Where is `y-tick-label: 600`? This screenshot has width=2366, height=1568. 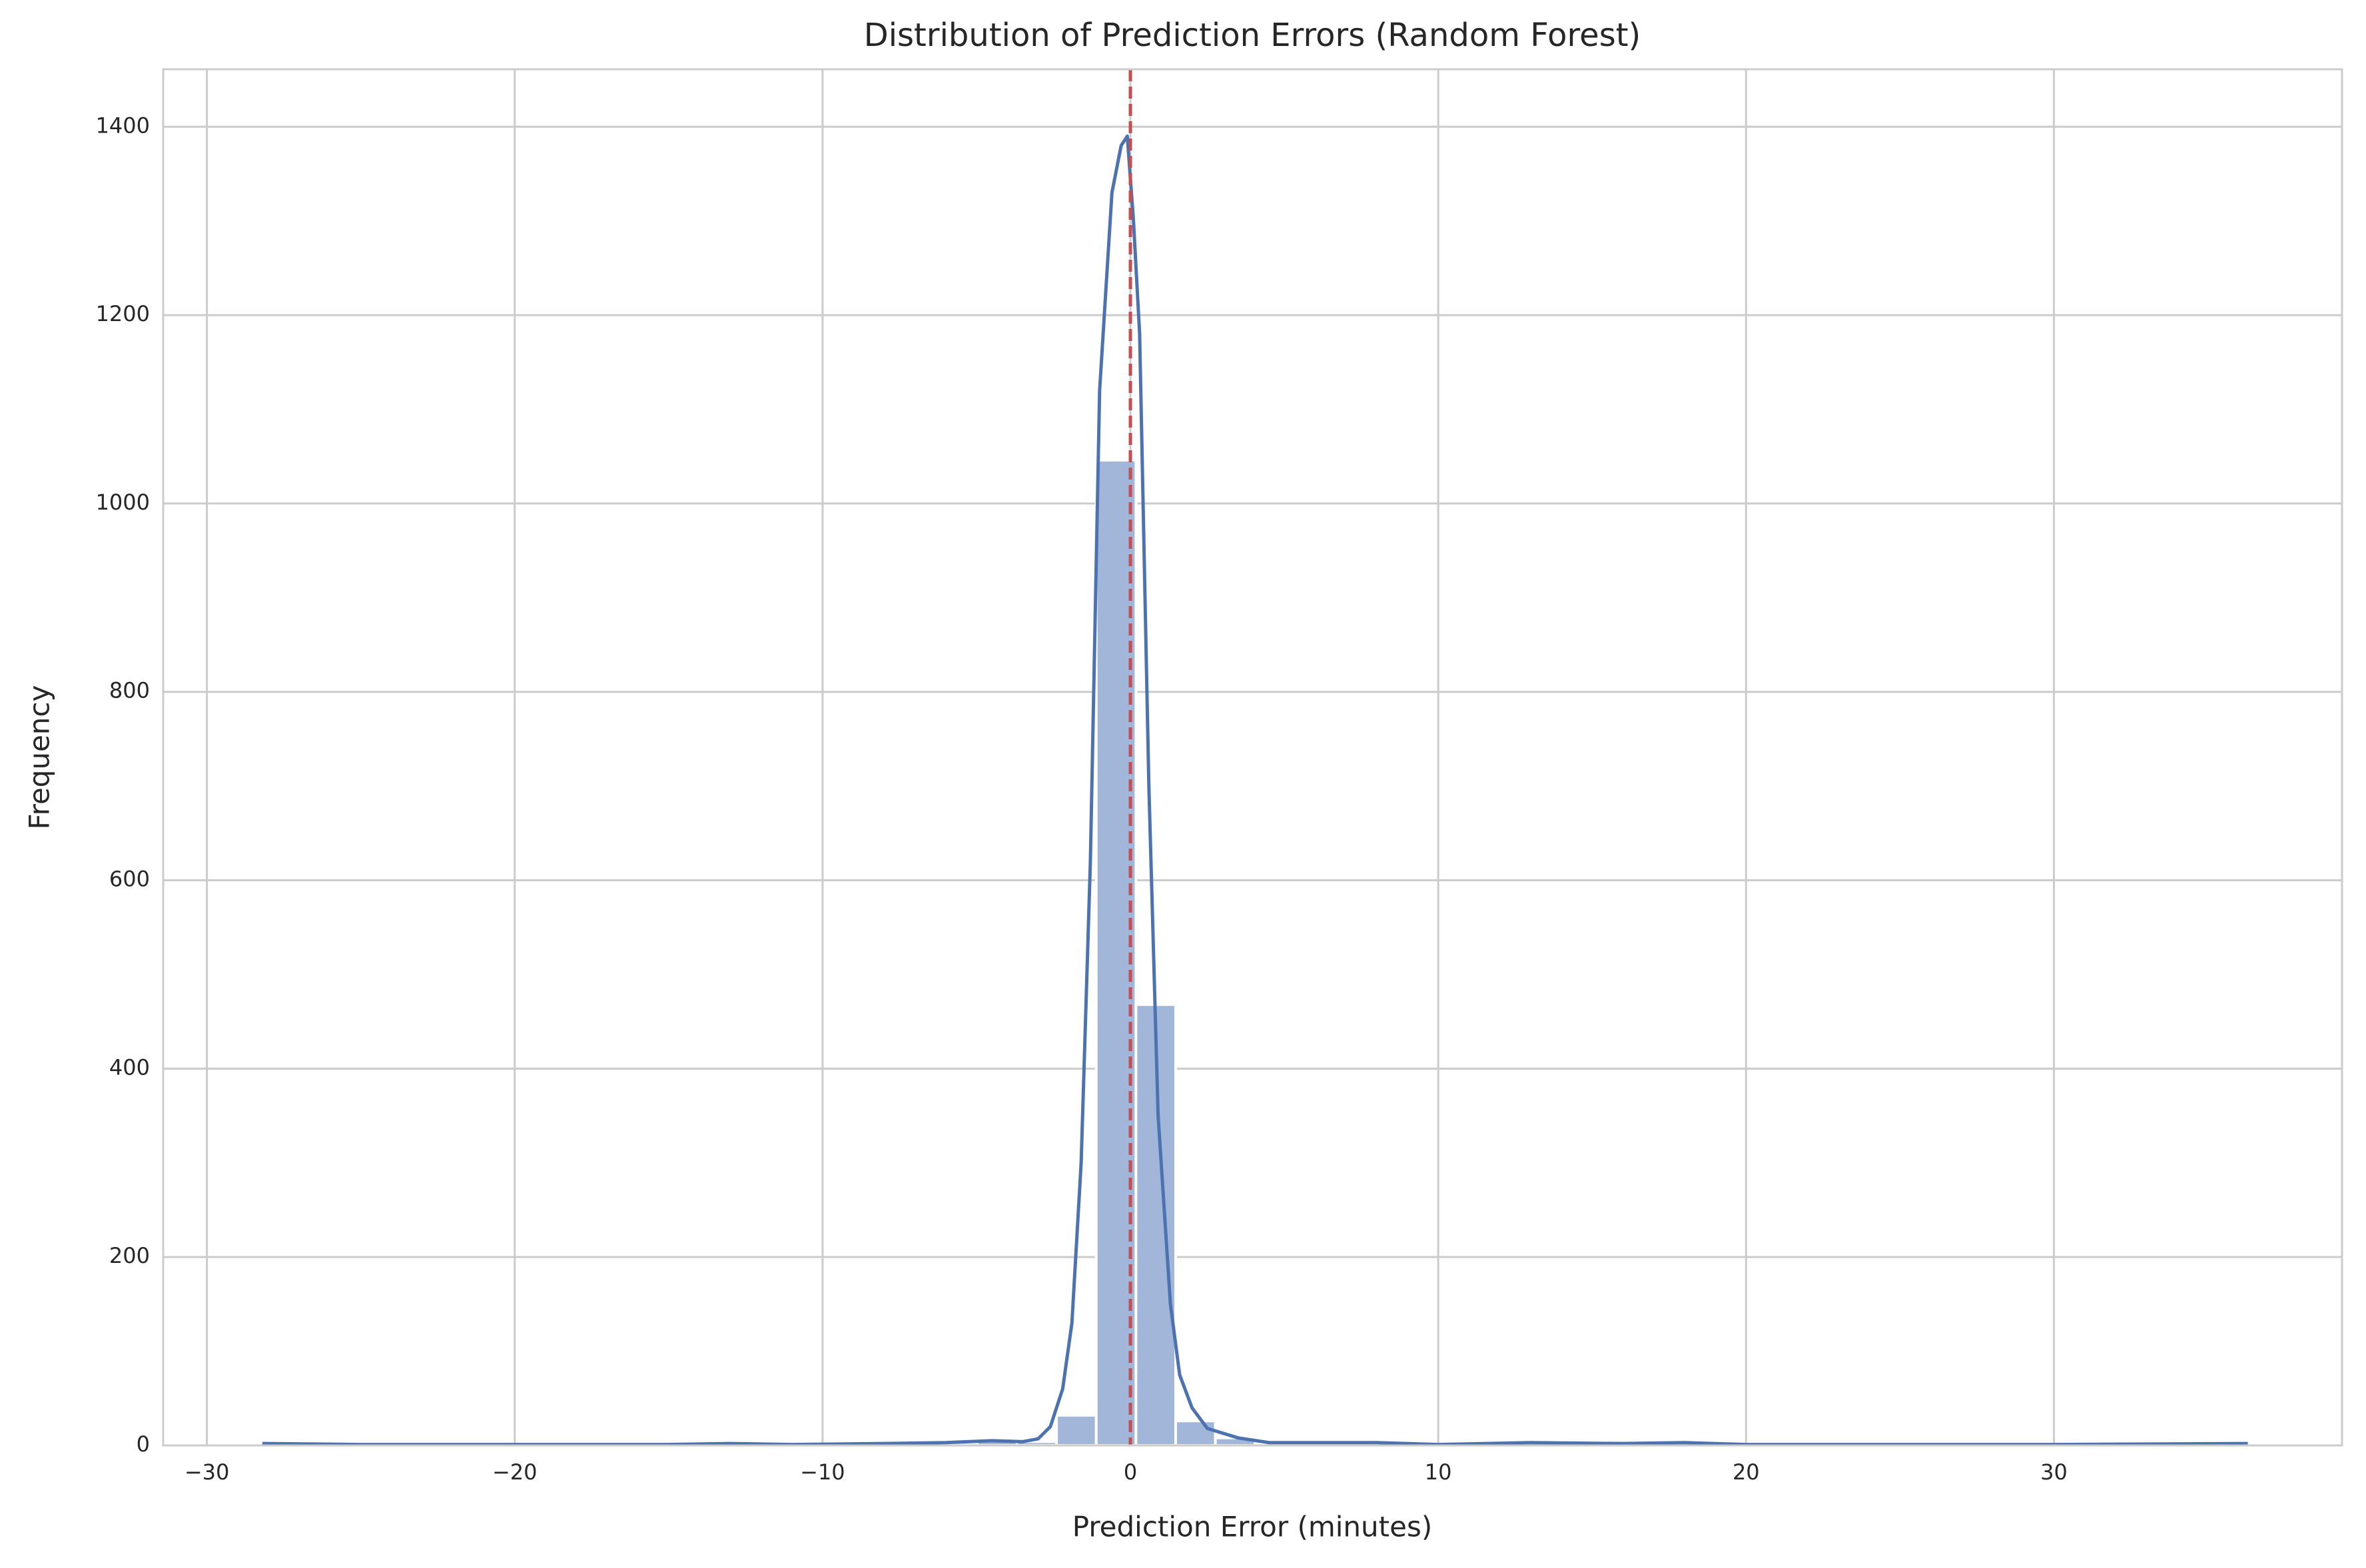 y-tick-label: 600 is located at coordinates (129, 879).